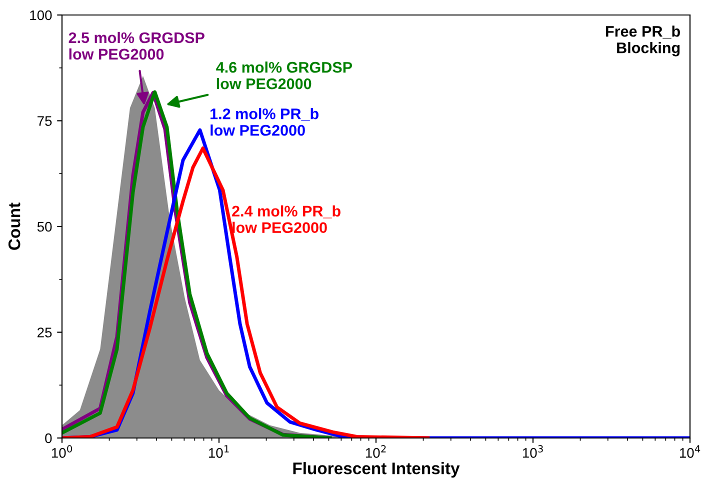 The height and width of the screenshot is (490, 706). I want to click on text: 4.6 mol% GRGDSP low PEG2000, so click(284, 76).